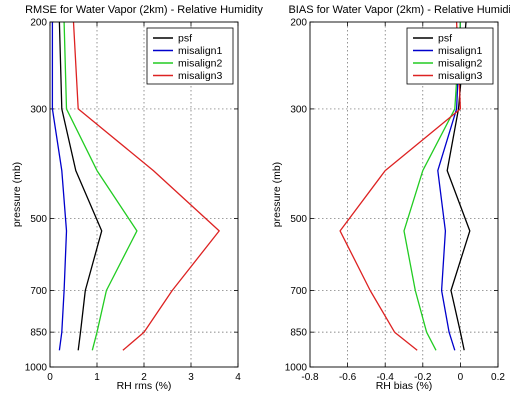  What do you see at coordinates (144, 386) in the screenshot?
I see `rmse-x-axis-label: RH rms (%)` at bounding box center [144, 386].